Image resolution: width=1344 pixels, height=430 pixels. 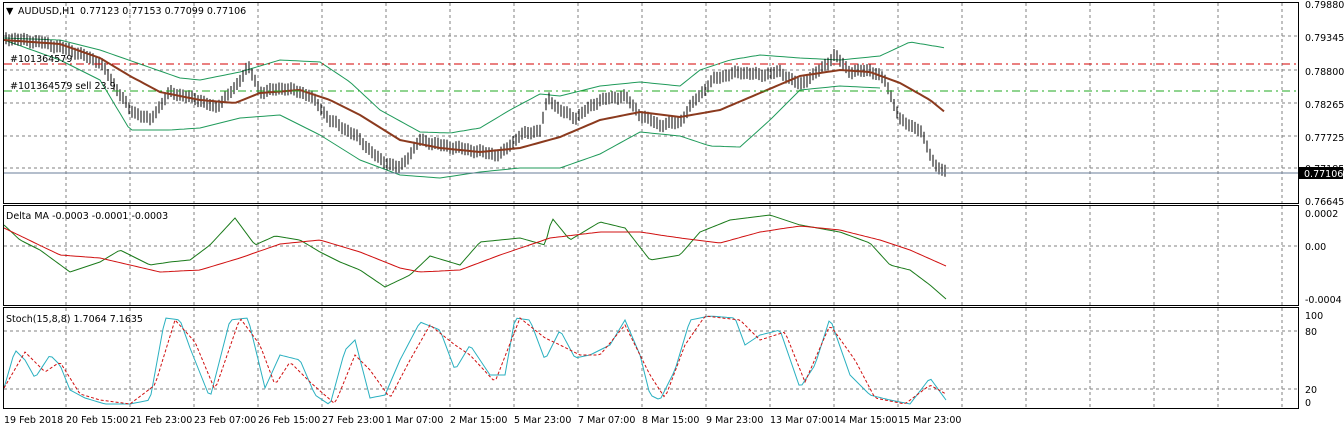 What do you see at coordinates (1314, 316) in the screenshot?
I see `stoch-tick: 100` at bounding box center [1314, 316].